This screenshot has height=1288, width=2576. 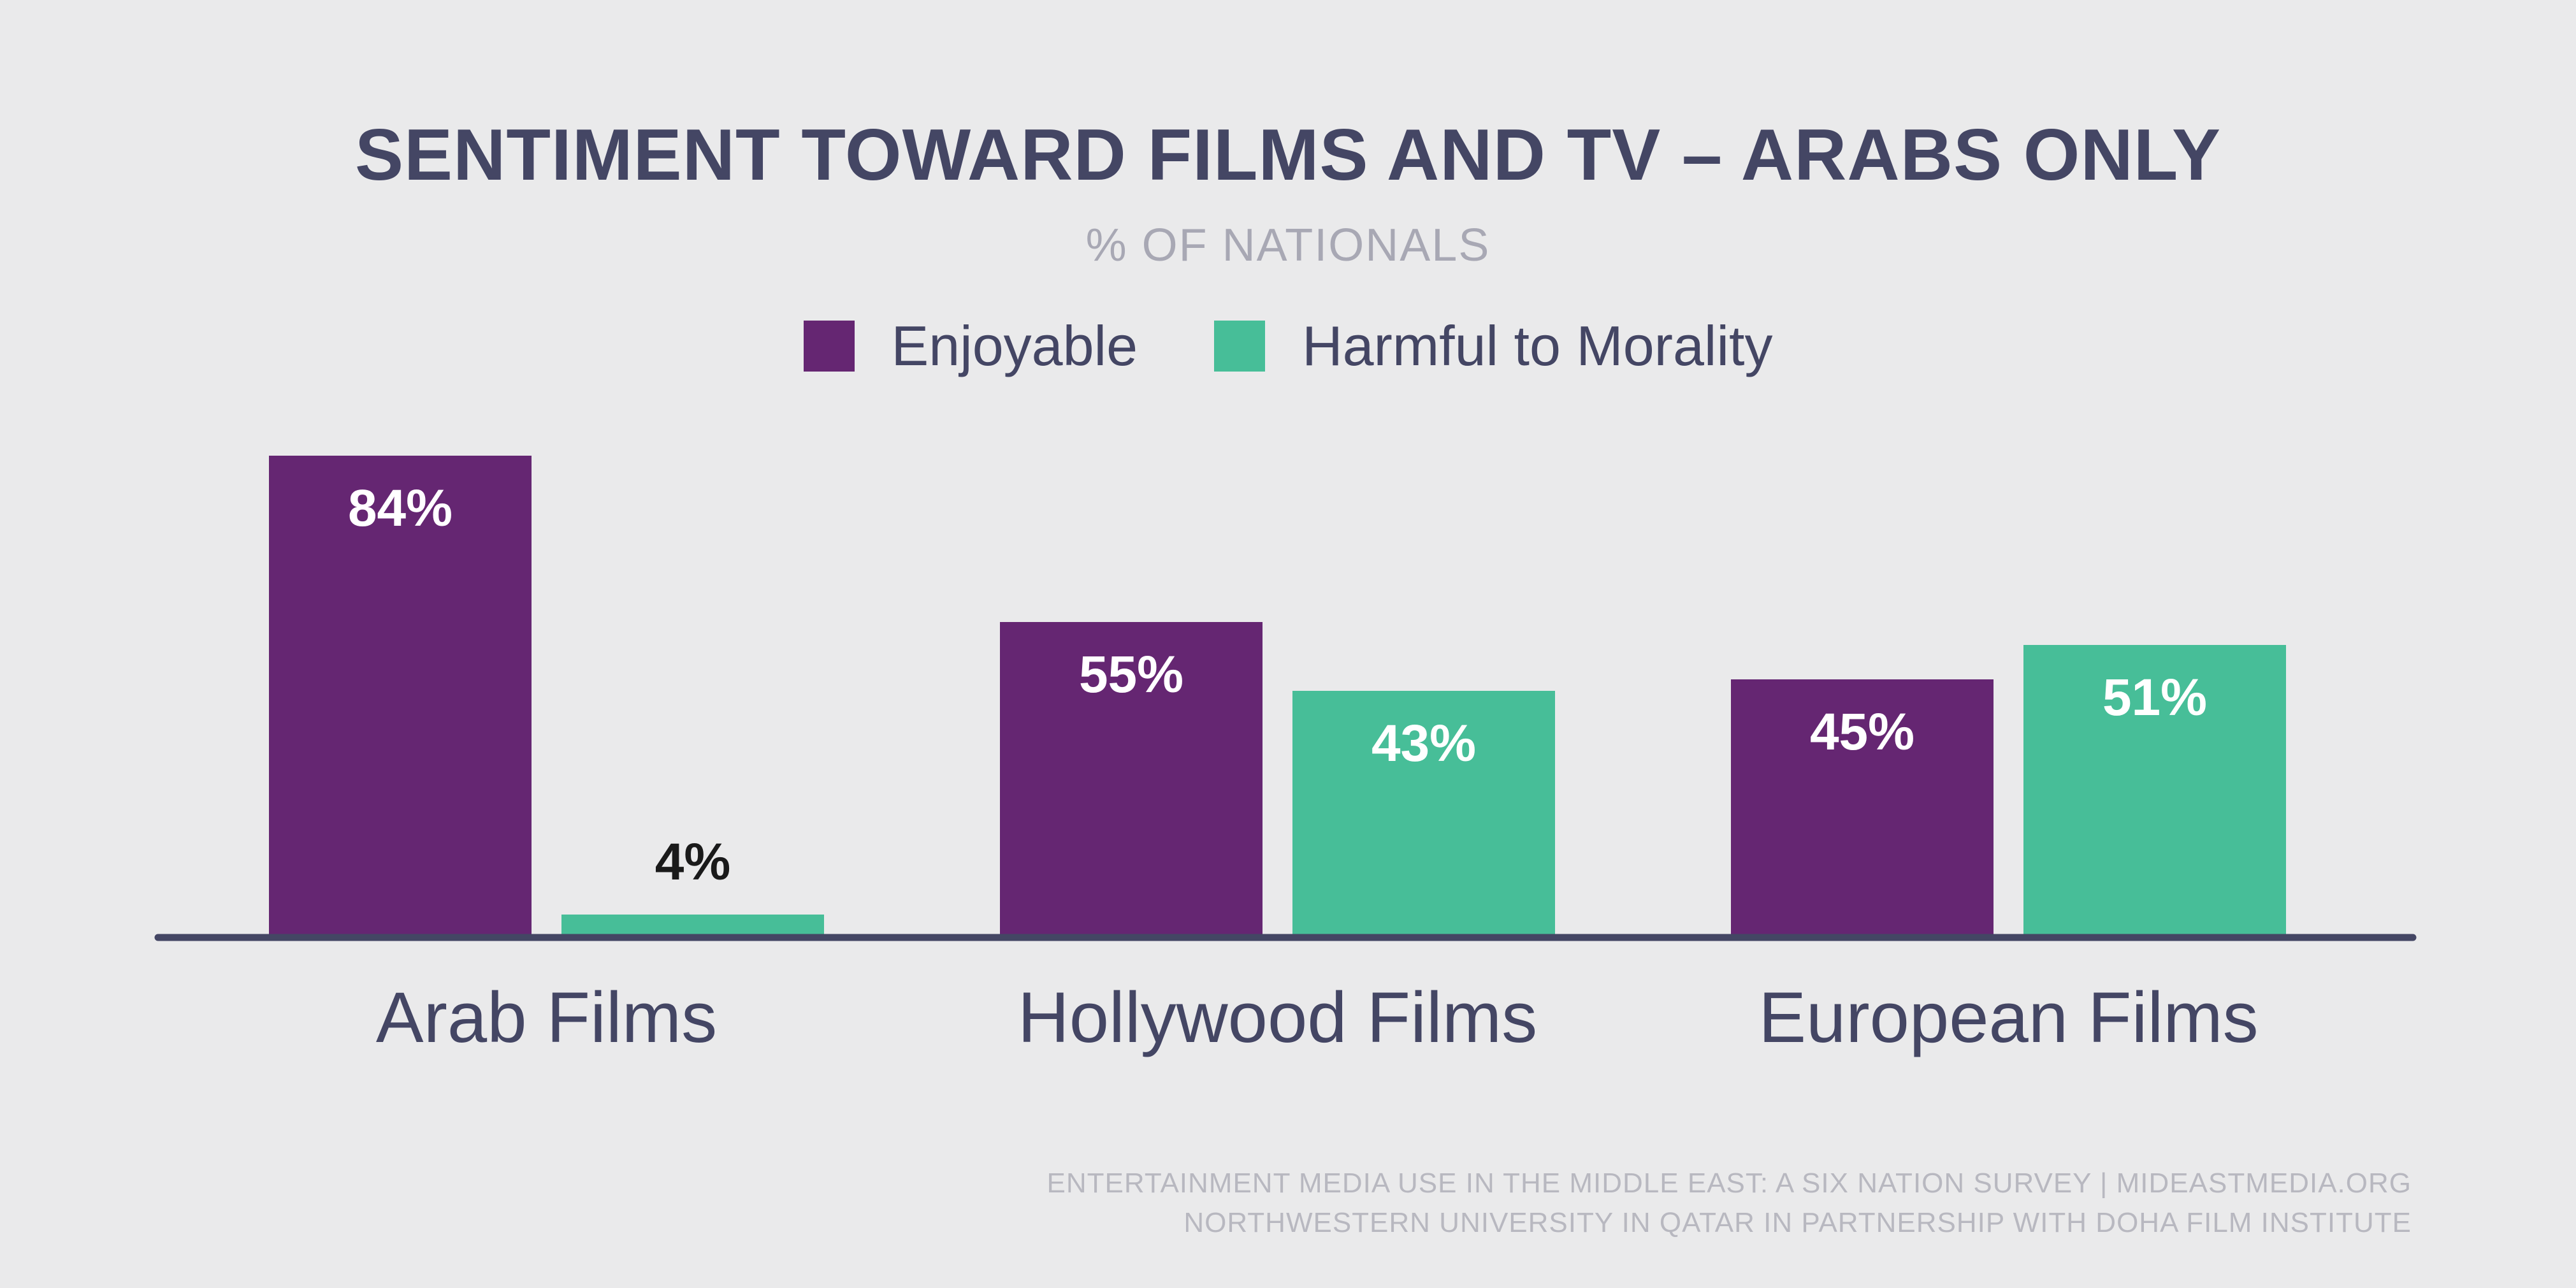 What do you see at coordinates (1277, 1017) in the screenshot?
I see `category-label-hollywood-films: Hollywood Films` at bounding box center [1277, 1017].